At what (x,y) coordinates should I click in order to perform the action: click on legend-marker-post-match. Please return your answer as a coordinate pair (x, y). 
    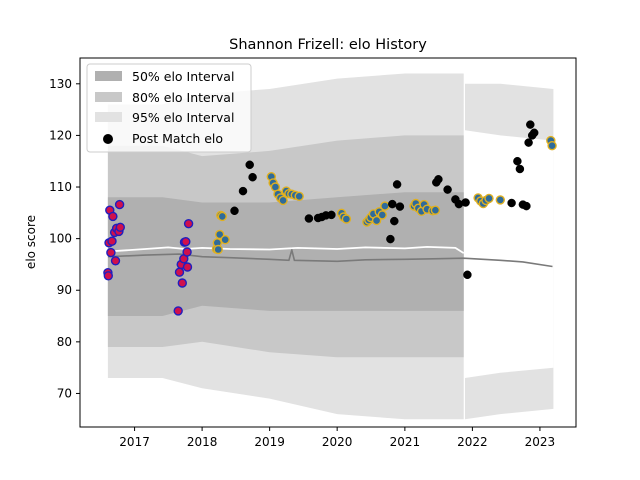
    Looking at the image, I should click on (108, 139).